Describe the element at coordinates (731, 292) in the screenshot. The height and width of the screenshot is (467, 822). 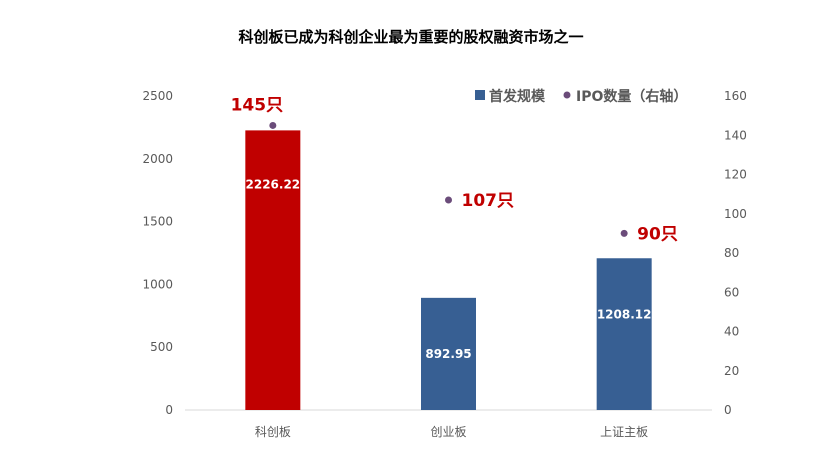
I see `y-right-tick-label: 60` at that location.